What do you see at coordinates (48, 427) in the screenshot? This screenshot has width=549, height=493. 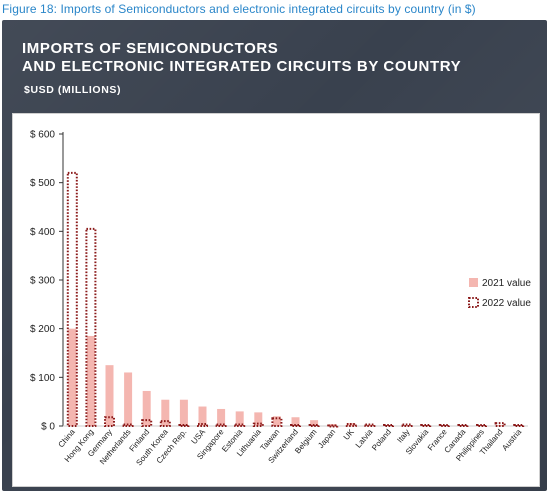 I see `y-tick-label: $ 0` at bounding box center [48, 427].